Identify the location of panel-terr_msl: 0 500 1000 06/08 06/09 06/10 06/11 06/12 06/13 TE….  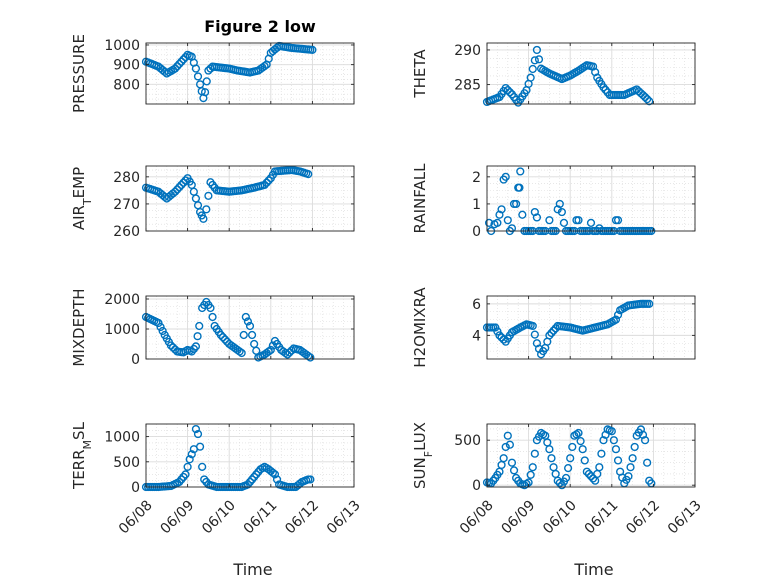
(217, 479).